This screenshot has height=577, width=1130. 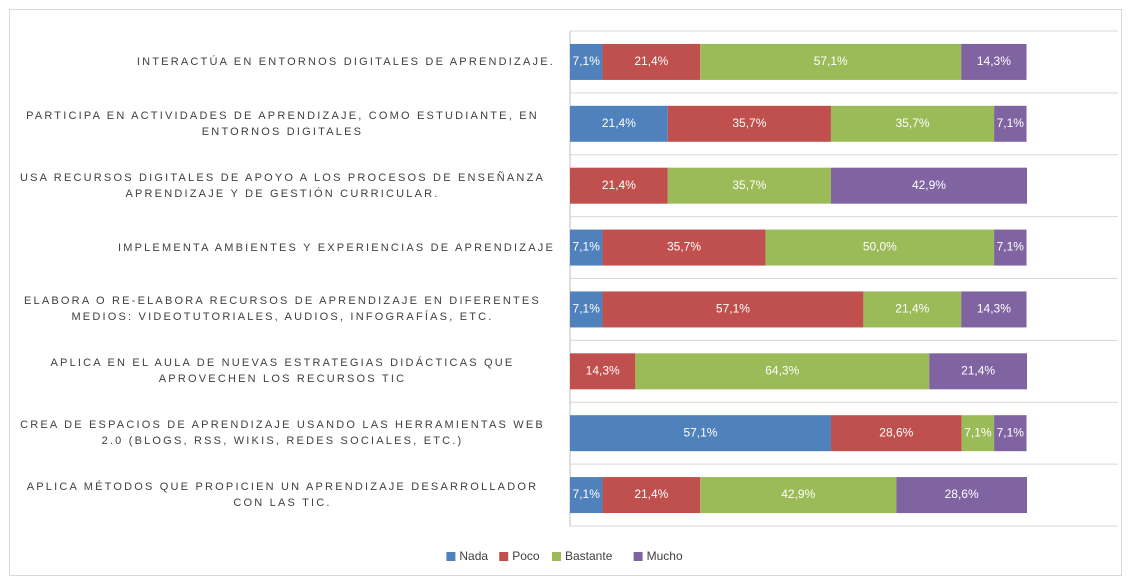 What do you see at coordinates (589, 556) in the screenshot?
I see `legend-label: Bastante` at bounding box center [589, 556].